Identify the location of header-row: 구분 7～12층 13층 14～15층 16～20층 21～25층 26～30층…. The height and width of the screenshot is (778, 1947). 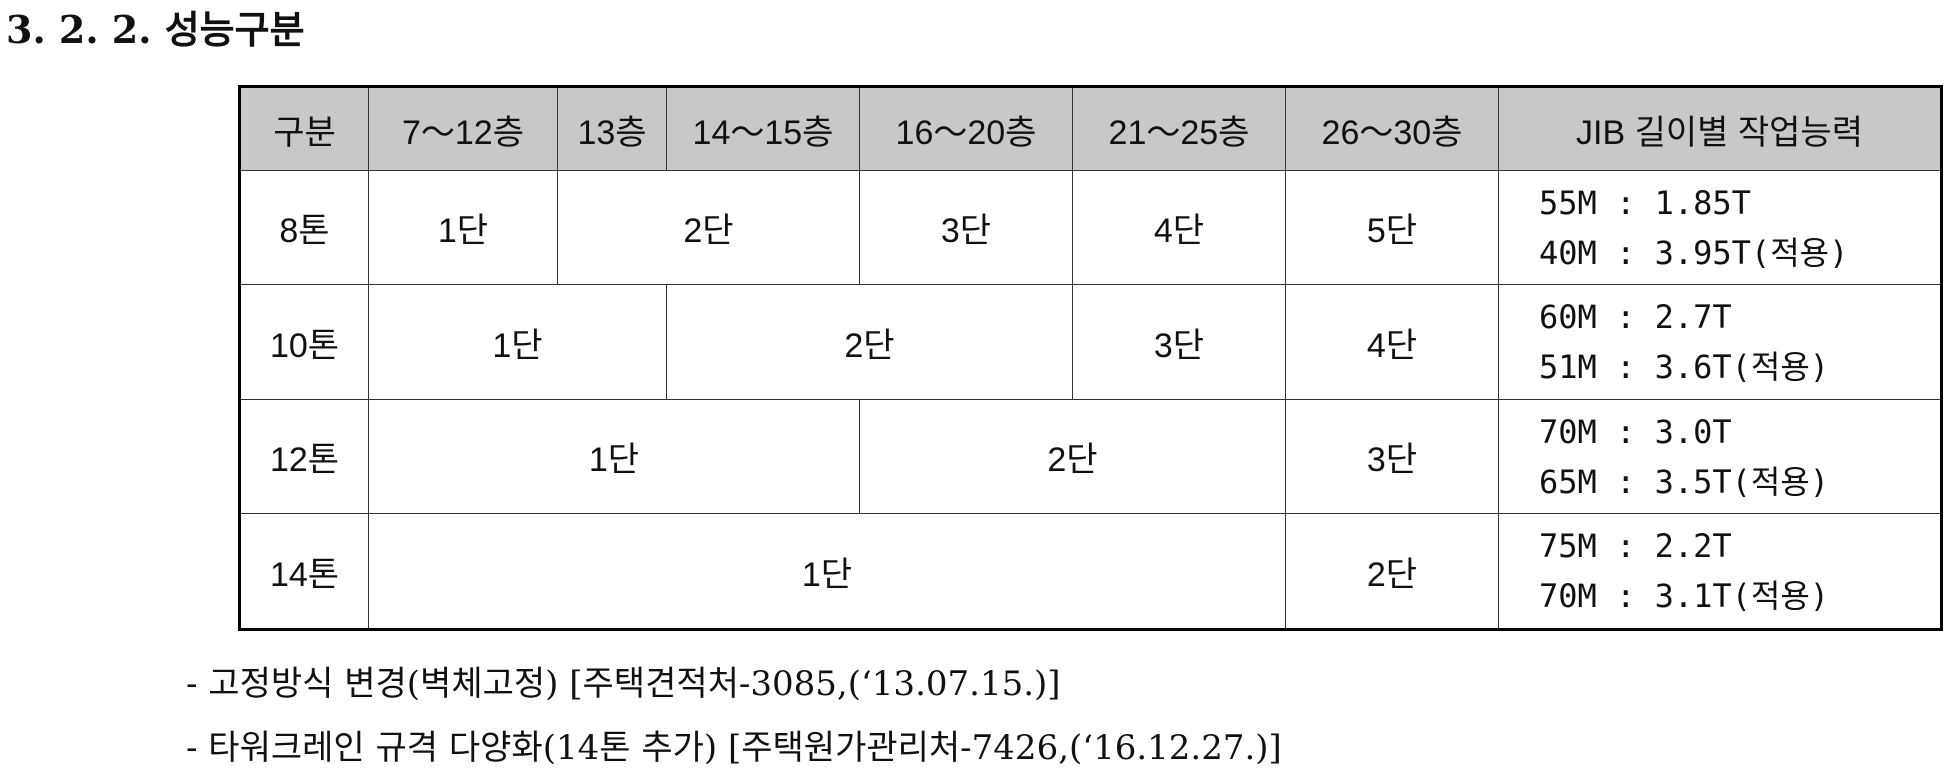
(1090, 128).